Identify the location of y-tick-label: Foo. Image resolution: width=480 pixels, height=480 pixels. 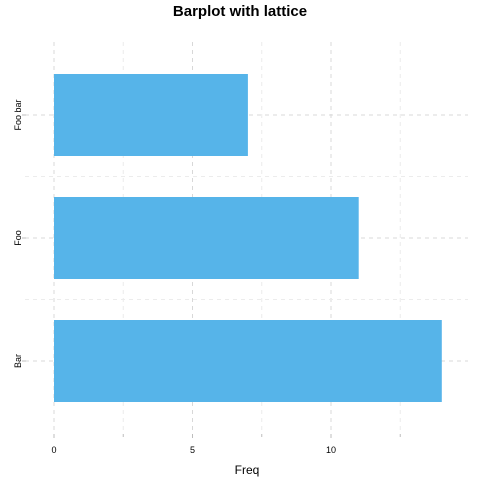
(18, 238).